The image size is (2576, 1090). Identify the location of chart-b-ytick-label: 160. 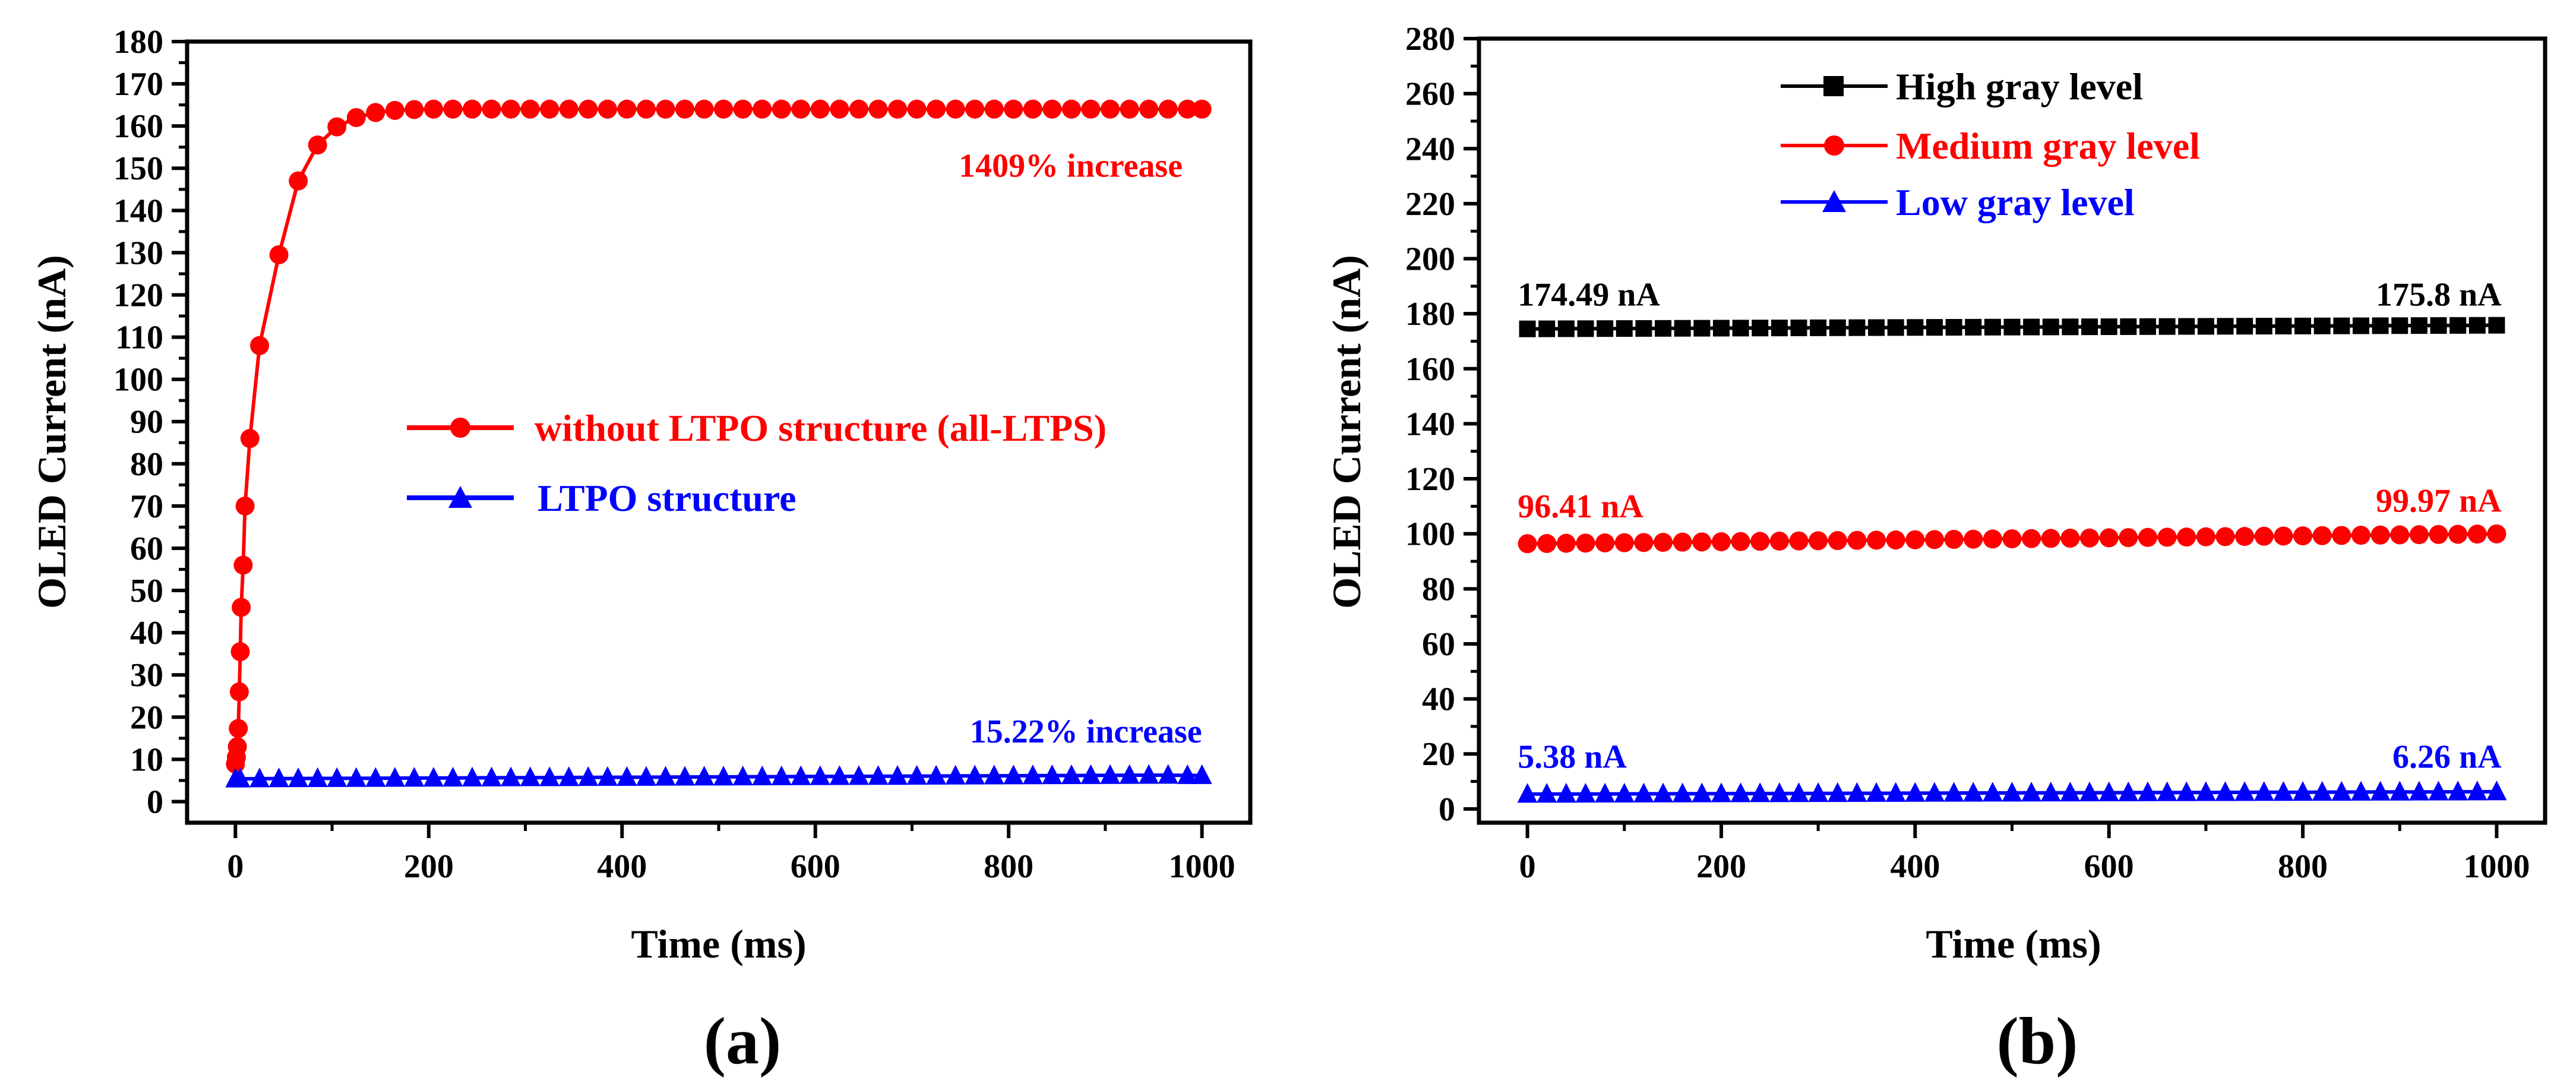
(1430, 369).